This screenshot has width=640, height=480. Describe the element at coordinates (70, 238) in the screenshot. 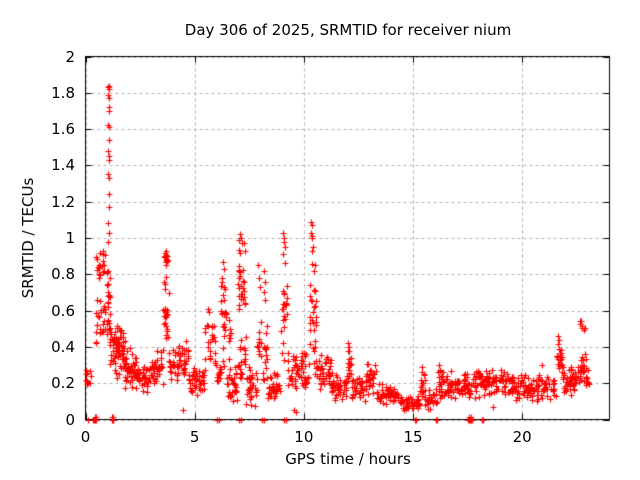

I see `y-tick-label: 1` at that location.